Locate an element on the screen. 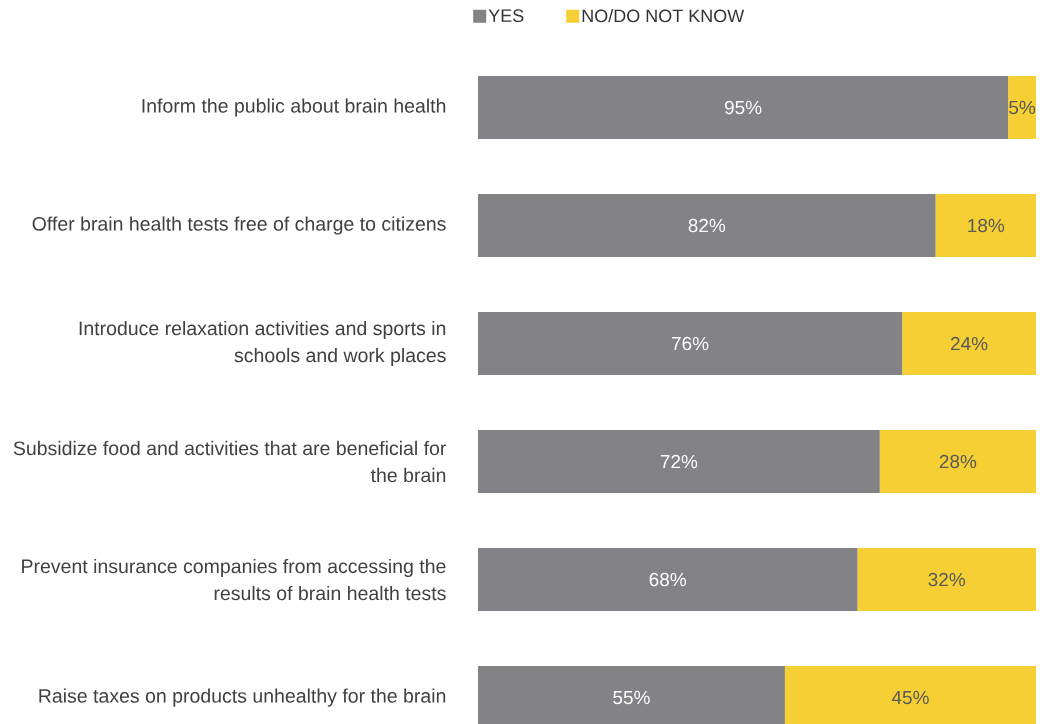 This screenshot has width=1043, height=724. data-label: 45% is located at coordinates (910, 697).